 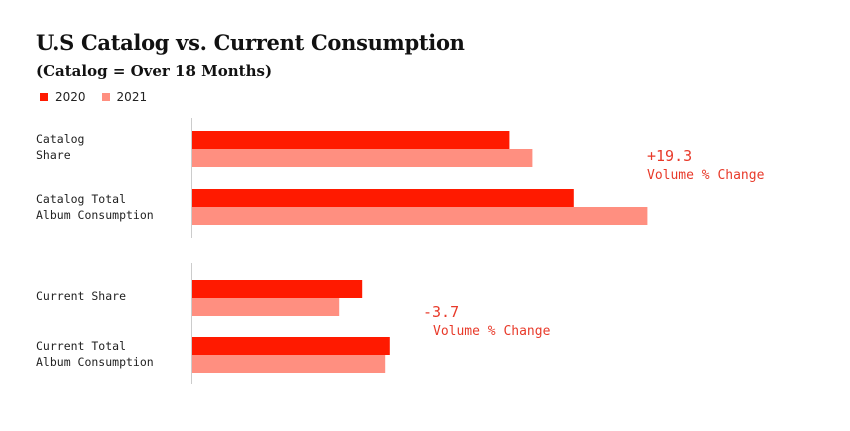 What do you see at coordinates (420, 216) in the screenshot?
I see `bar-2021-catalog-total-album-consumption` at bounding box center [420, 216].